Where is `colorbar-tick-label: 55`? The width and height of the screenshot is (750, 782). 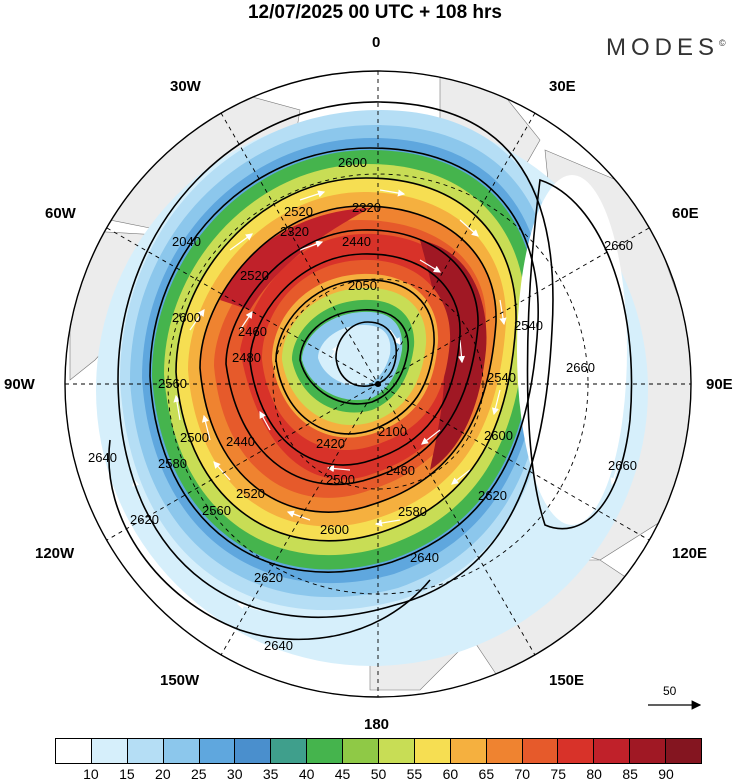 colorbar-tick-label: 55 is located at coordinates (414, 774).